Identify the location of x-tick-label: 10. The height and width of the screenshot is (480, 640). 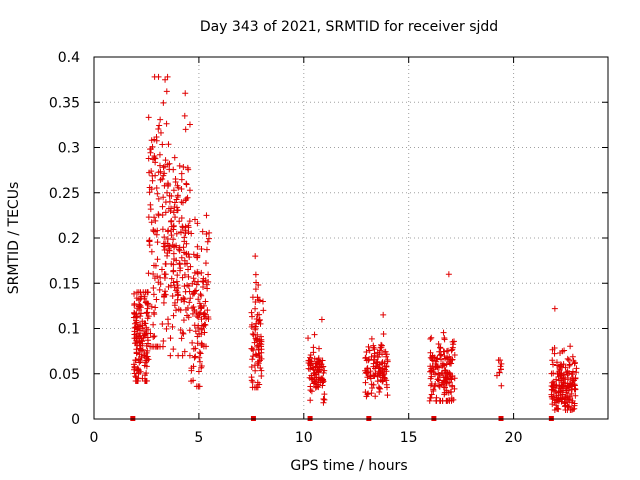
(304, 438).